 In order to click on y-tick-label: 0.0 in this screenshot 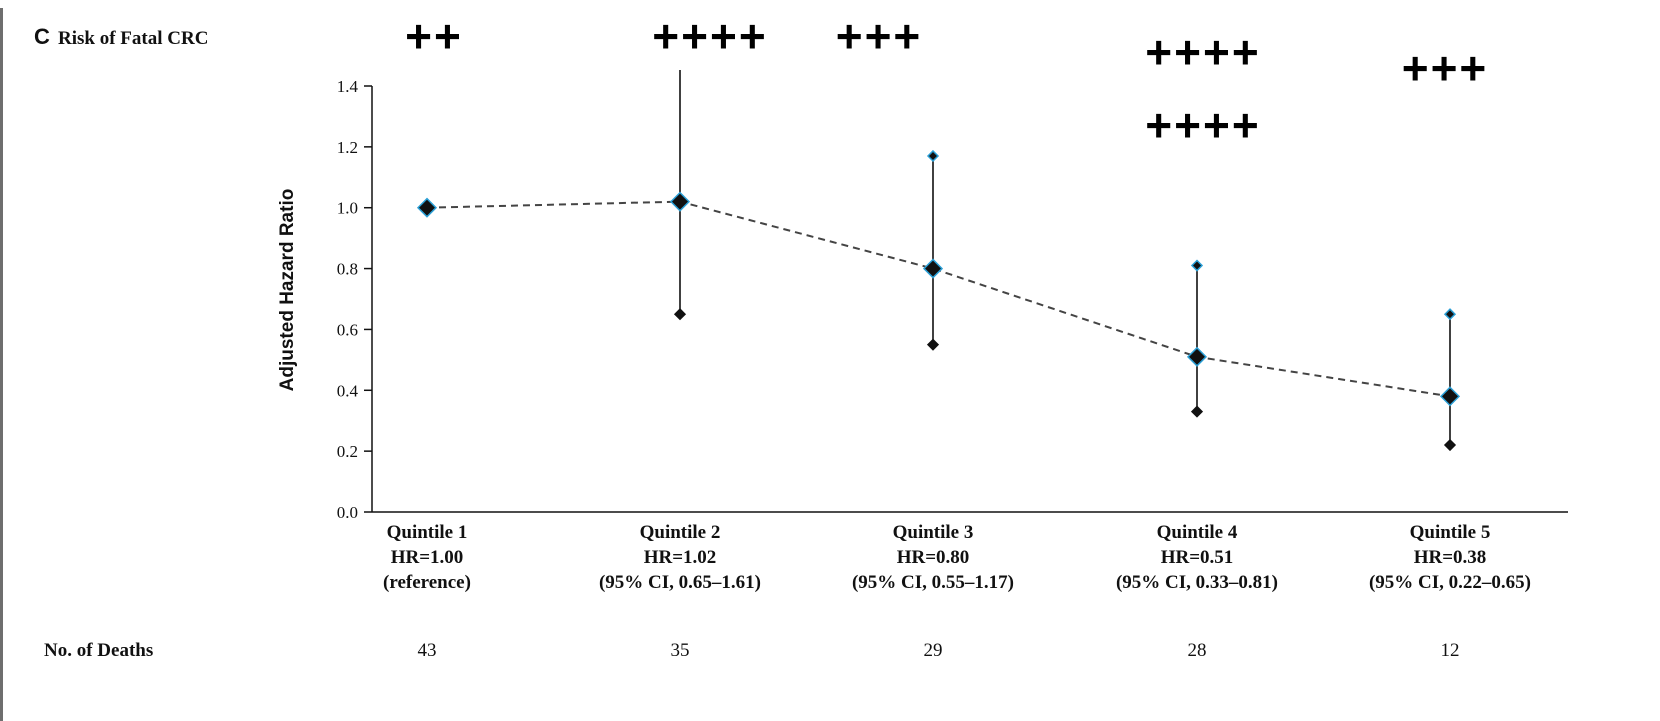, I will do `click(347, 512)`.